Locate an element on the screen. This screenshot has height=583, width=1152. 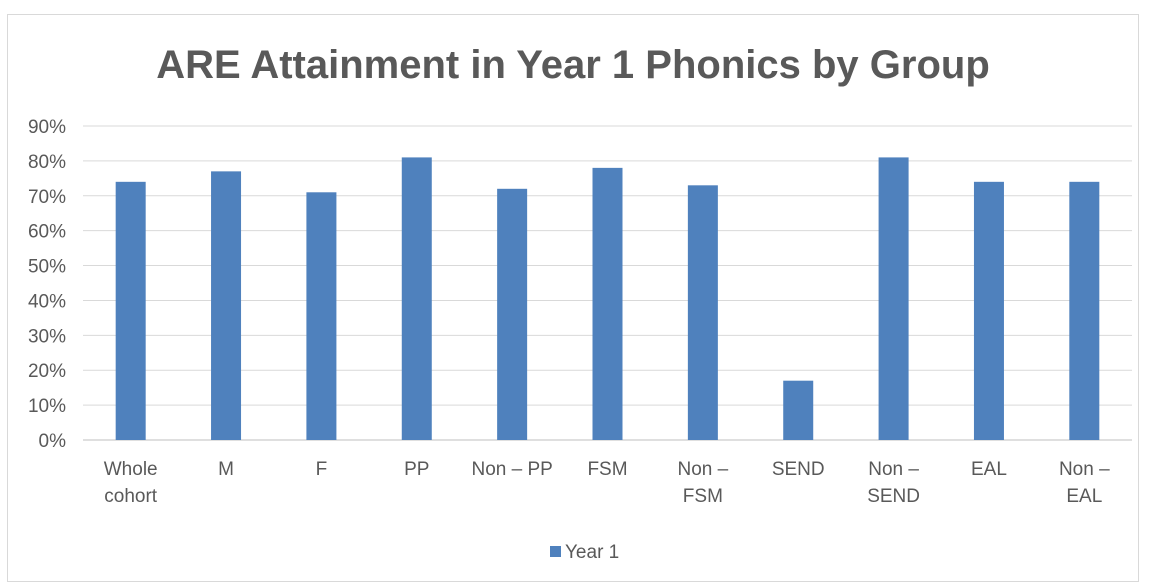
x-tick-label: cohort is located at coordinates (131, 496).